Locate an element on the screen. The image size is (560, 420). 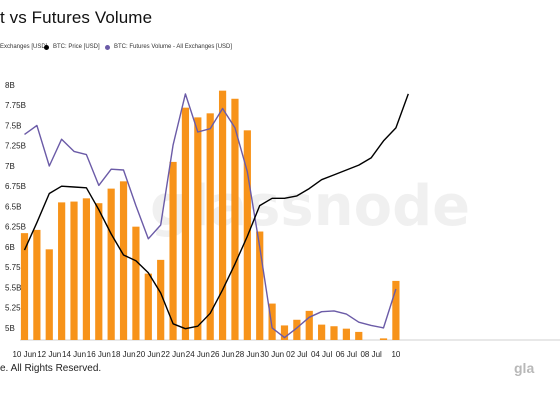
legend-label-exchanges: Exchanges [USD] is located at coordinates (24, 47).